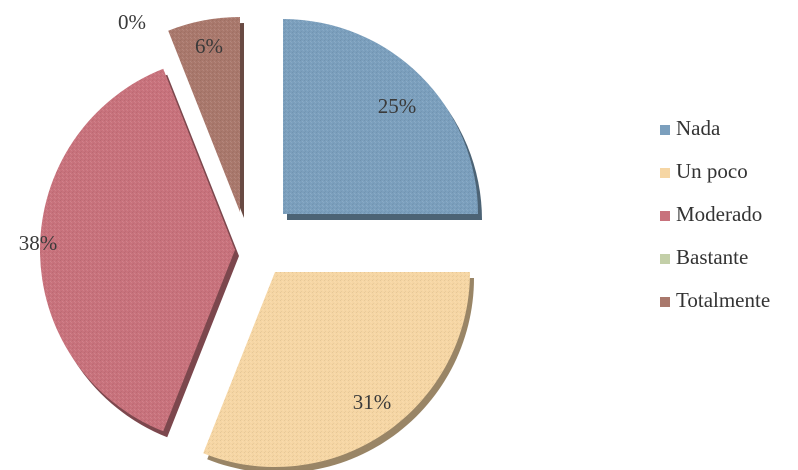 The image size is (798, 470). I want to click on data-label-totalmente: 6%, so click(209, 46).